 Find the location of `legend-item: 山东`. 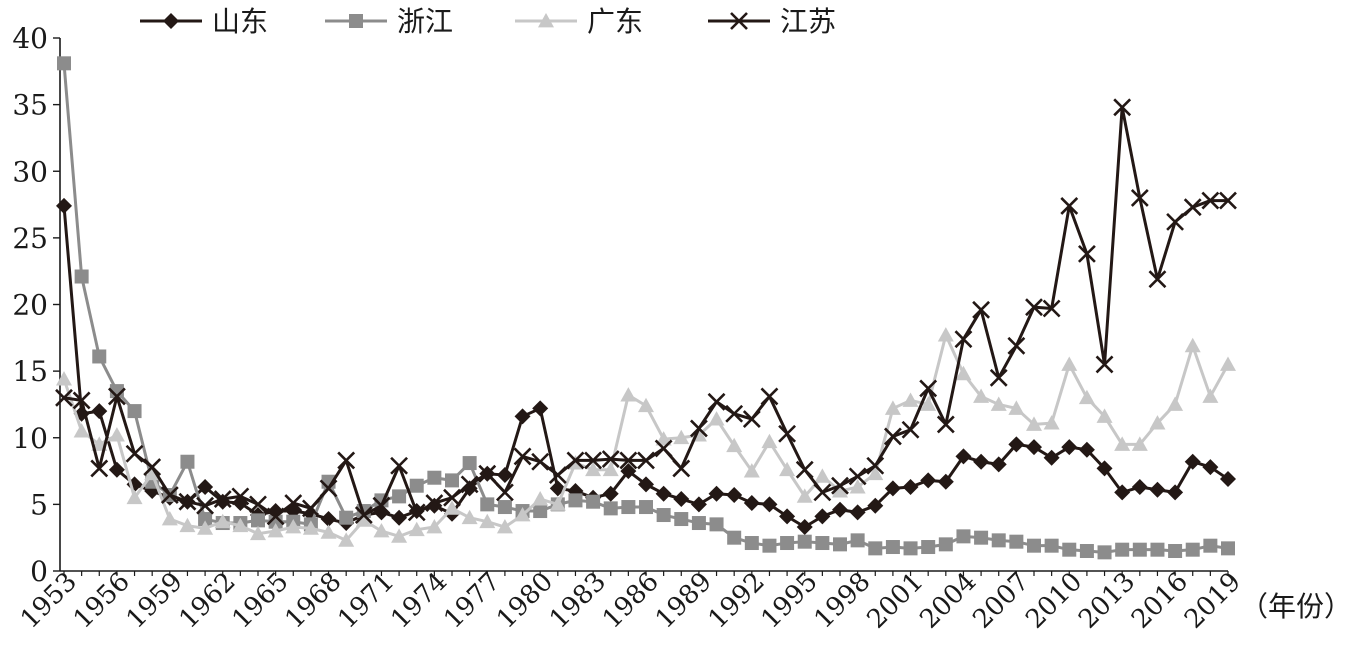

legend-item: 山东 is located at coordinates (204, 21).